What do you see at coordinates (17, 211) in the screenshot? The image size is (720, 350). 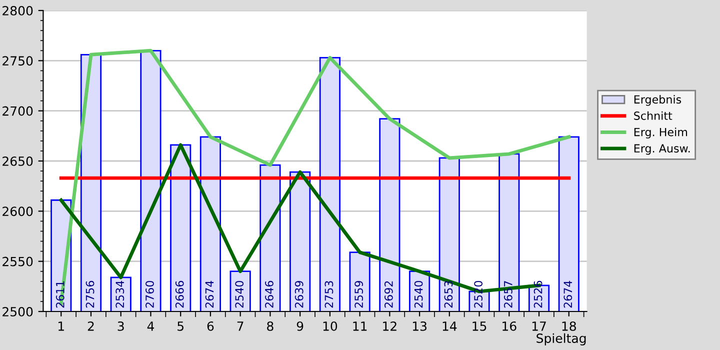 I see `y-tick-label: 2600` at bounding box center [17, 211].